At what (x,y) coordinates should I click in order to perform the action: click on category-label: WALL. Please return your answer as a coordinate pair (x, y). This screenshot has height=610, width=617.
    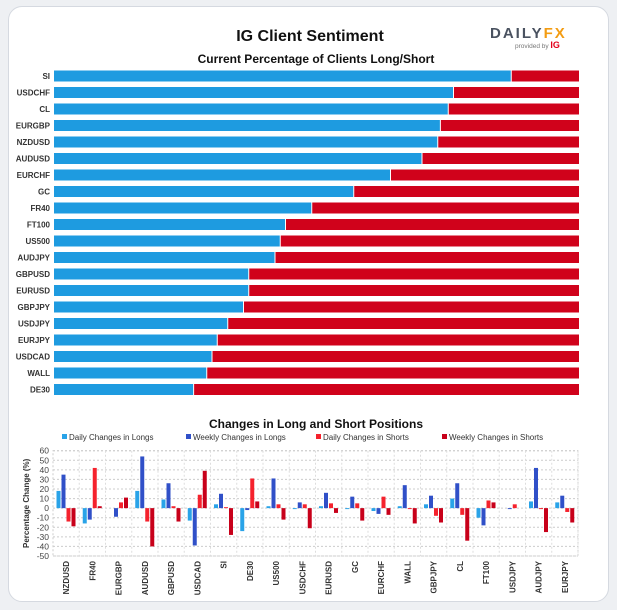
    Looking at the image, I should click on (38, 373).